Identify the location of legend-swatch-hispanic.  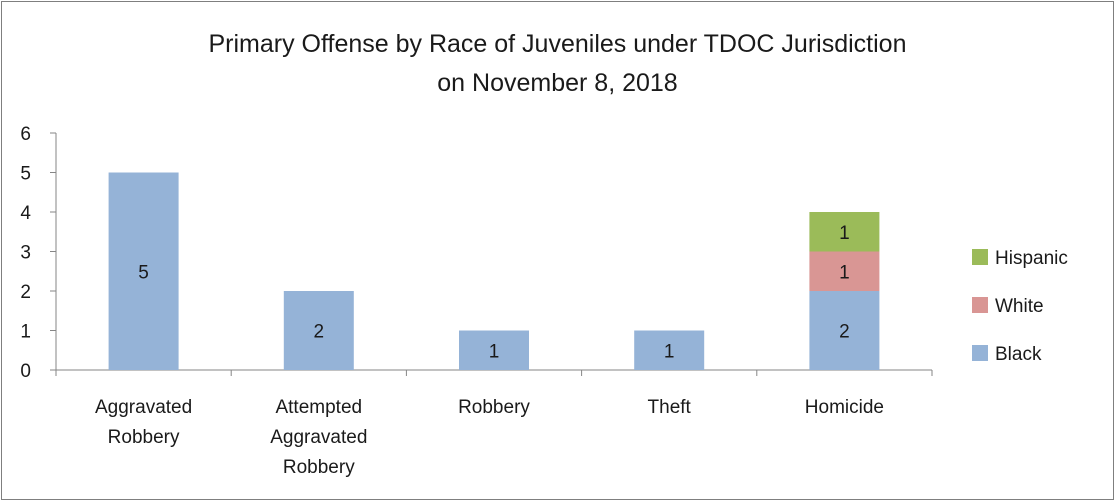
(980, 257).